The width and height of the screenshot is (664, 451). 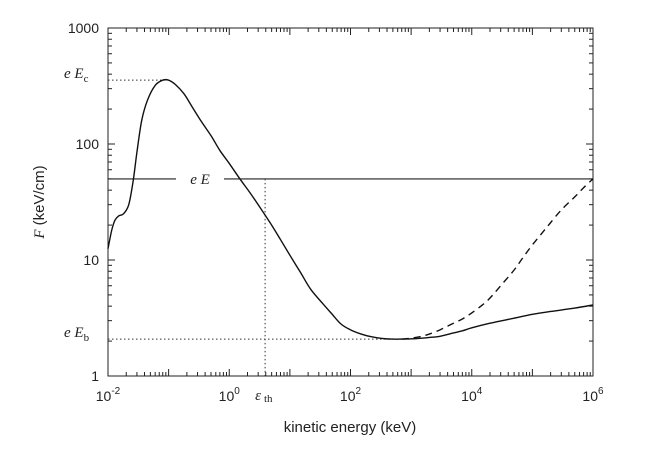 I want to click on y-axis-label: F (keV/cm), so click(x=39, y=202).